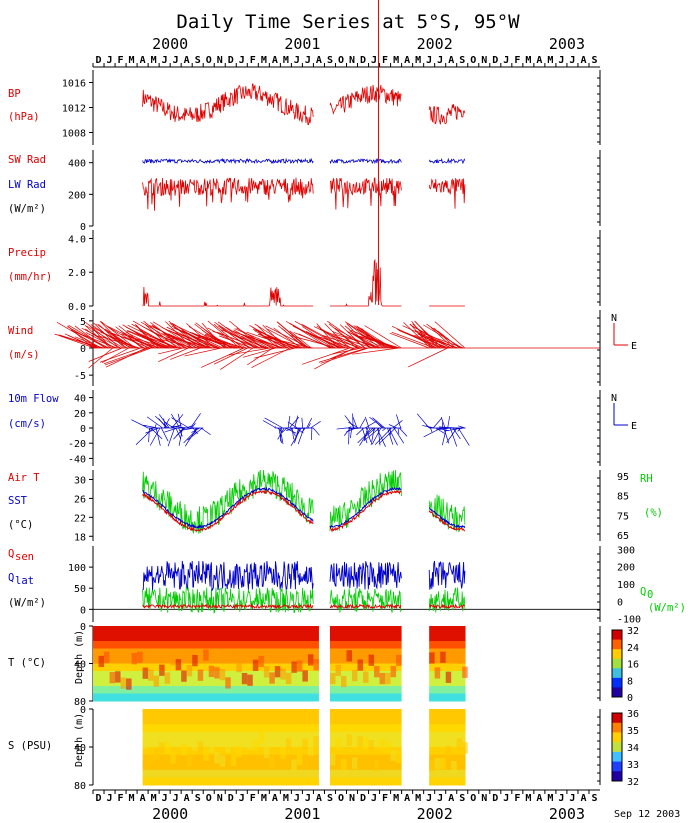  I want to click on month-label: D, so click(231, 798).